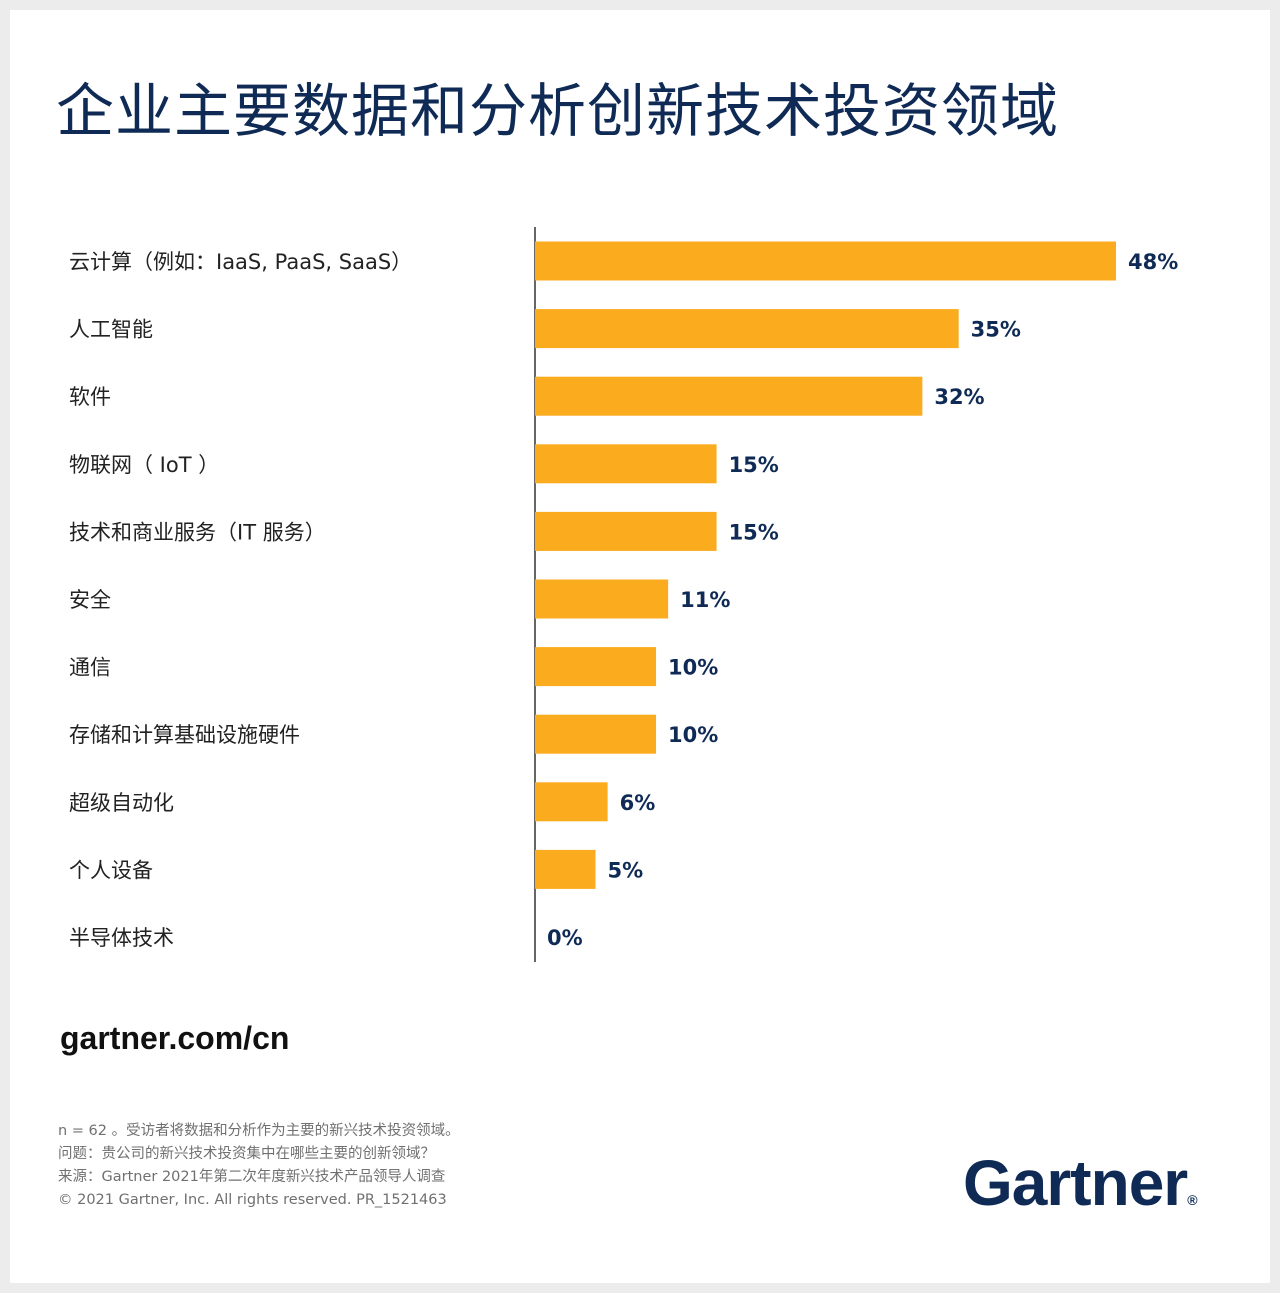 This screenshot has height=1293, width=1280. Describe the element at coordinates (959, 397) in the screenshot. I see `value-label: 32%` at that location.